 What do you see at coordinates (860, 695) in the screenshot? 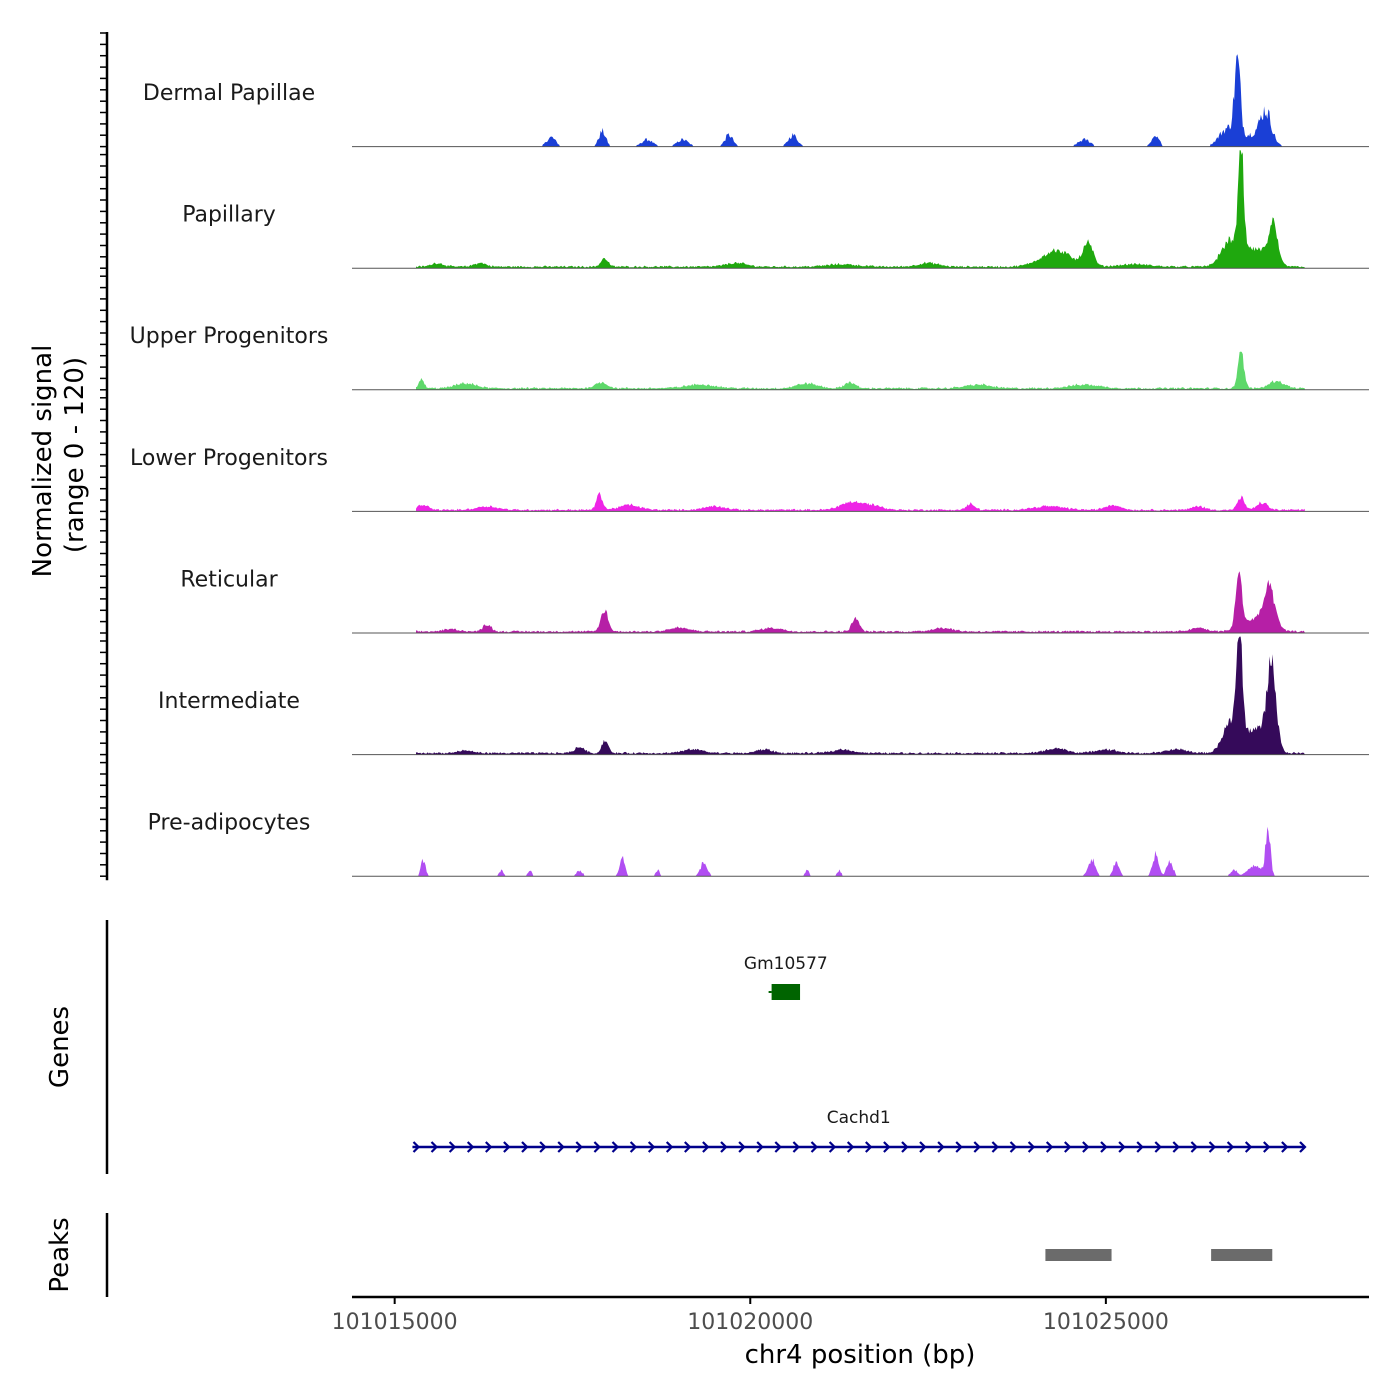
I see `signal-area-intermediate` at bounding box center [860, 695].